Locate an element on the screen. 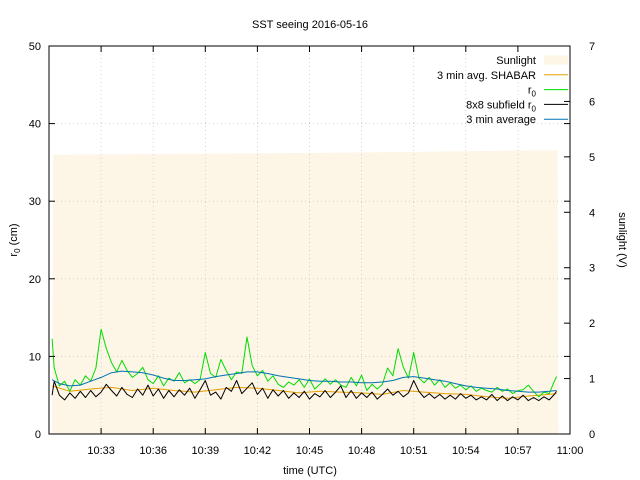 The width and height of the screenshot is (640, 480). legend-label-3-min-avg-shabar: 3 min avg. SHABAR is located at coordinates (486, 76).